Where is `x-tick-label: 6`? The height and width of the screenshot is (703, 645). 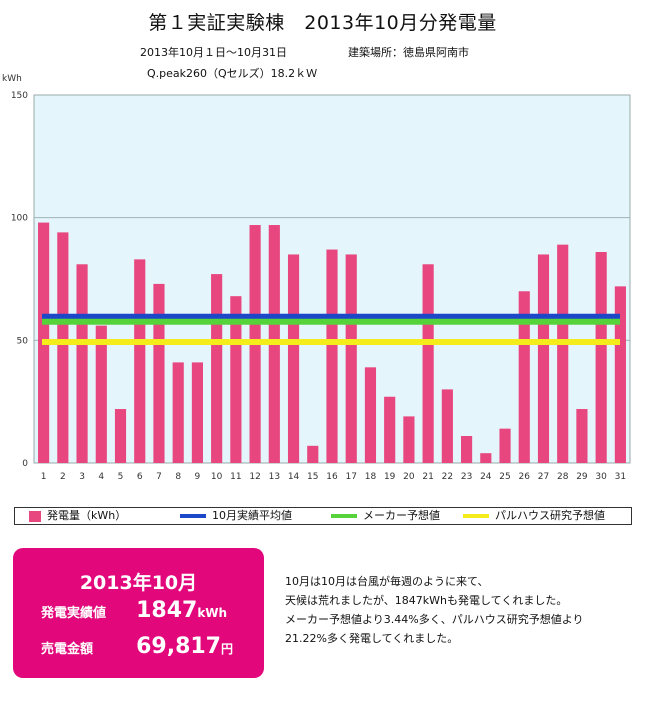 x-tick-label: 6 is located at coordinates (140, 477).